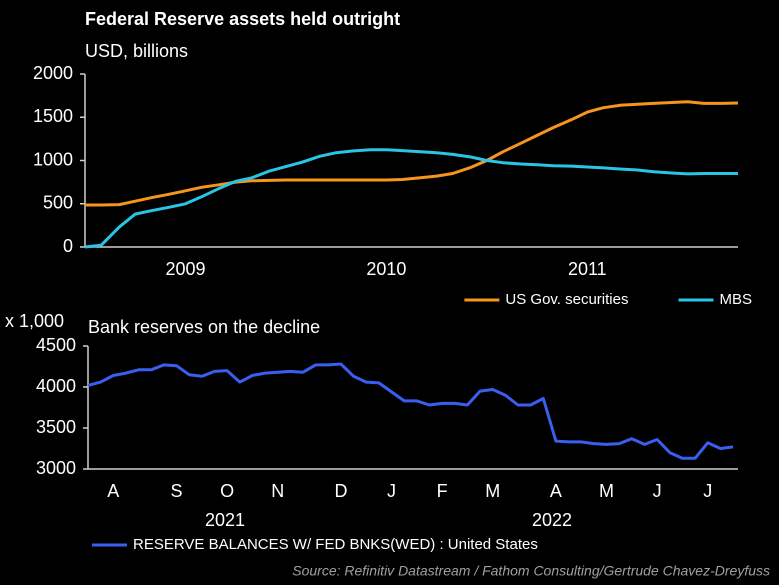  Describe the element at coordinates (185, 269) in the screenshot. I see `x-tick-label: 2009` at that location.